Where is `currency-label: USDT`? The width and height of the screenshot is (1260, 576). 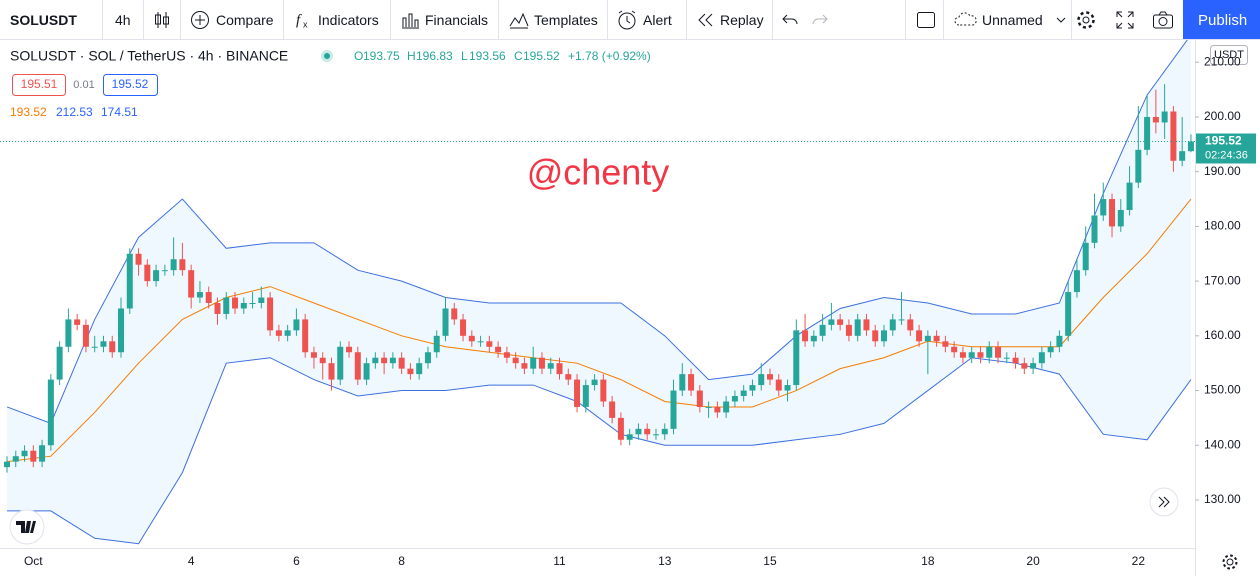 currency-label: USDT is located at coordinates (1229, 55).